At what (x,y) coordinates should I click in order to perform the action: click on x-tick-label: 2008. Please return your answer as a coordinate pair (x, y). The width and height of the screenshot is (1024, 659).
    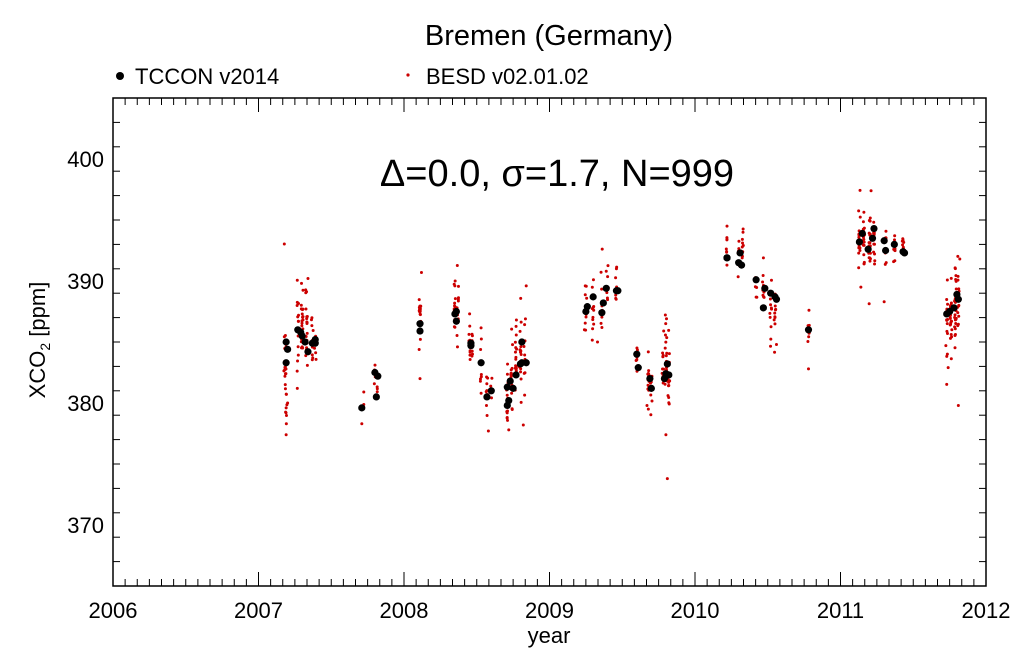
    Looking at the image, I should click on (404, 610).